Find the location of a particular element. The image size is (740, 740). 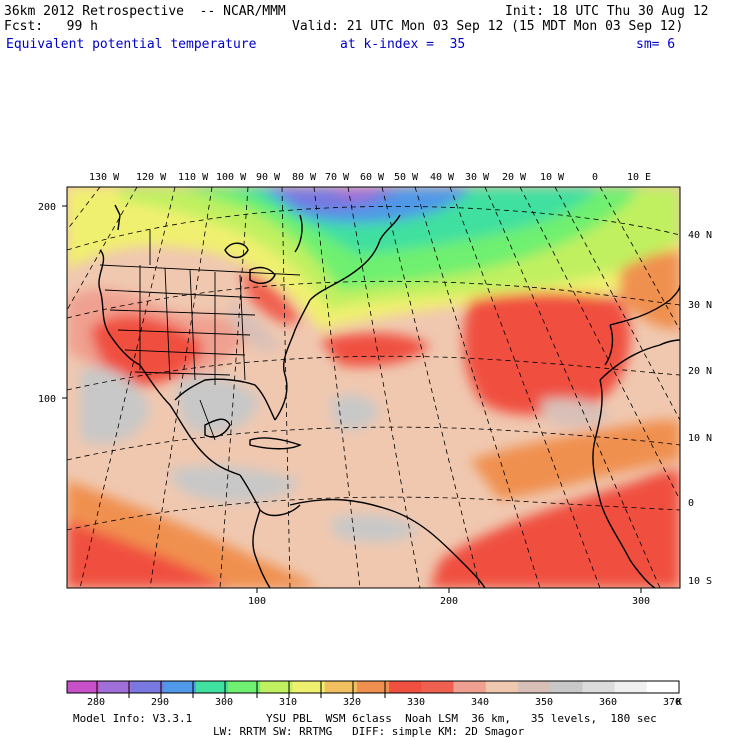

political-borders is located at coordinates (200, 335).